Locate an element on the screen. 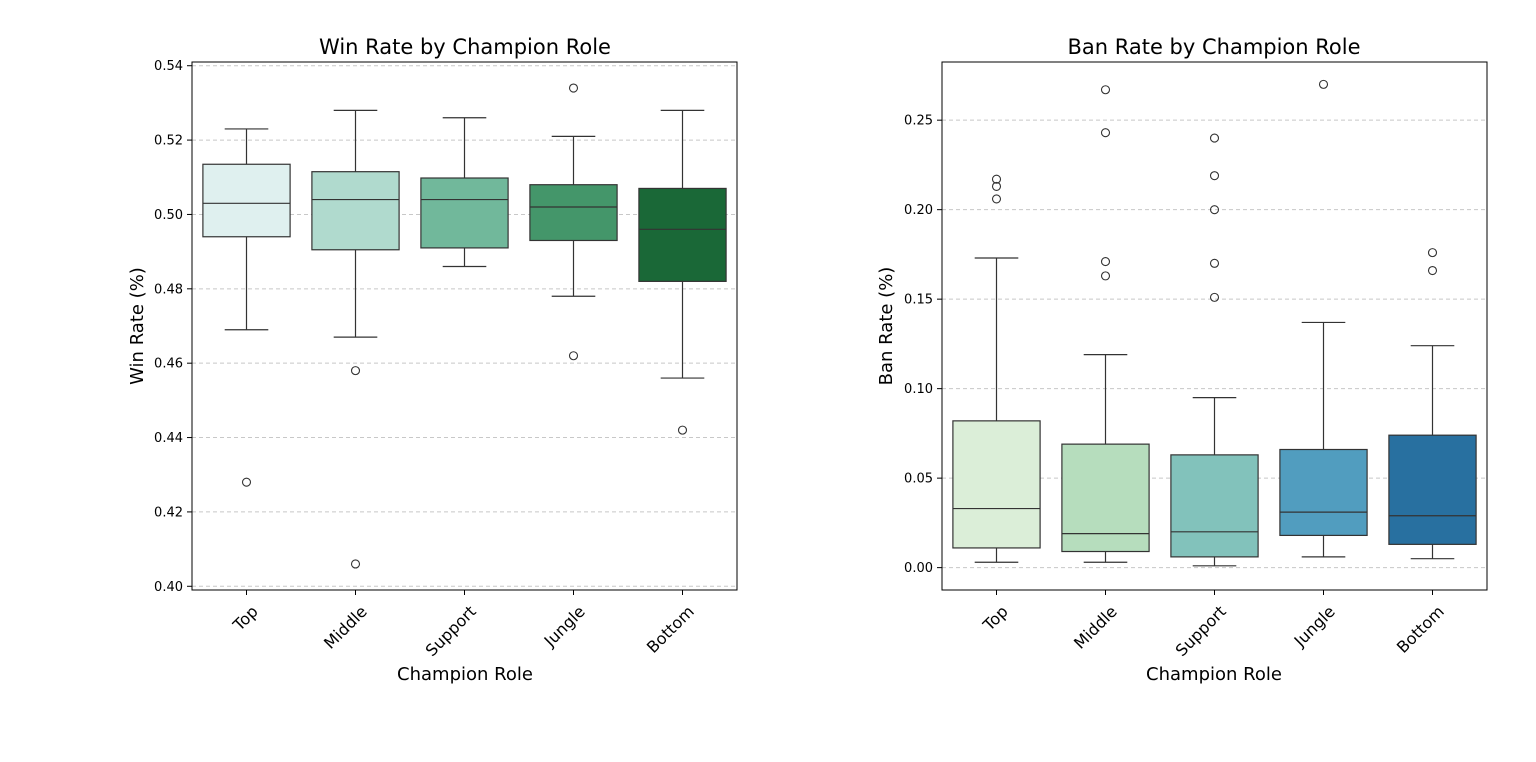 The height and width of the screenshot is (762, 1536). y-tick-label: 0.52 is located at coordinates (168, 141).